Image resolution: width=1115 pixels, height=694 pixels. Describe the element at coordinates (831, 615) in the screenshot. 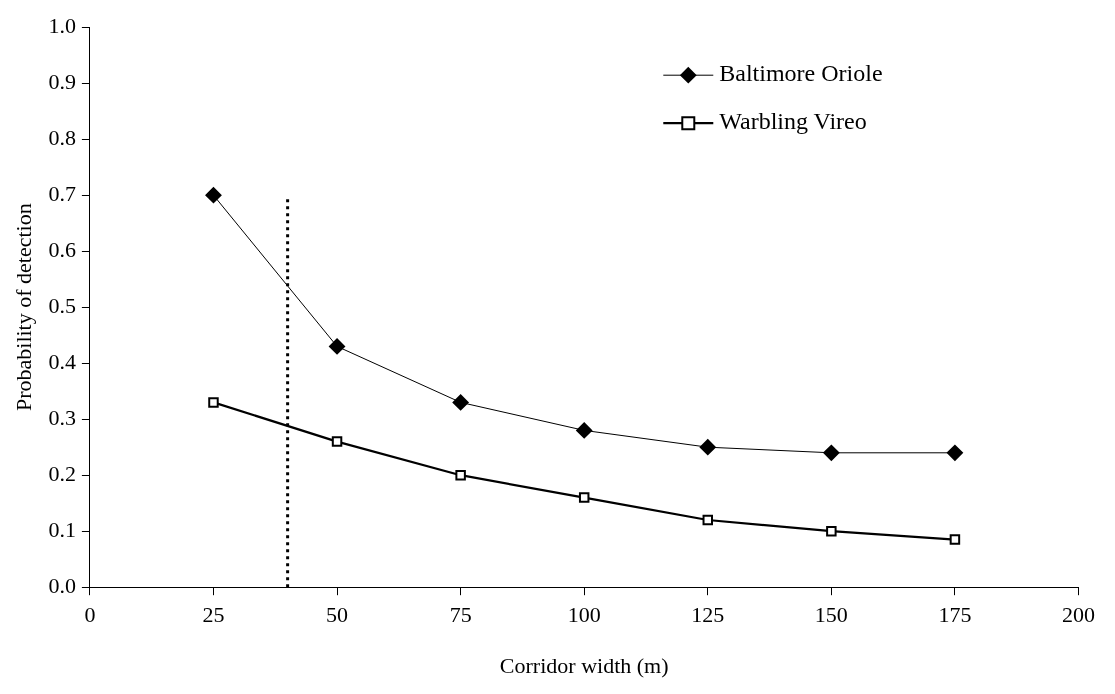

I see `x-tick-label: 150` at that location.